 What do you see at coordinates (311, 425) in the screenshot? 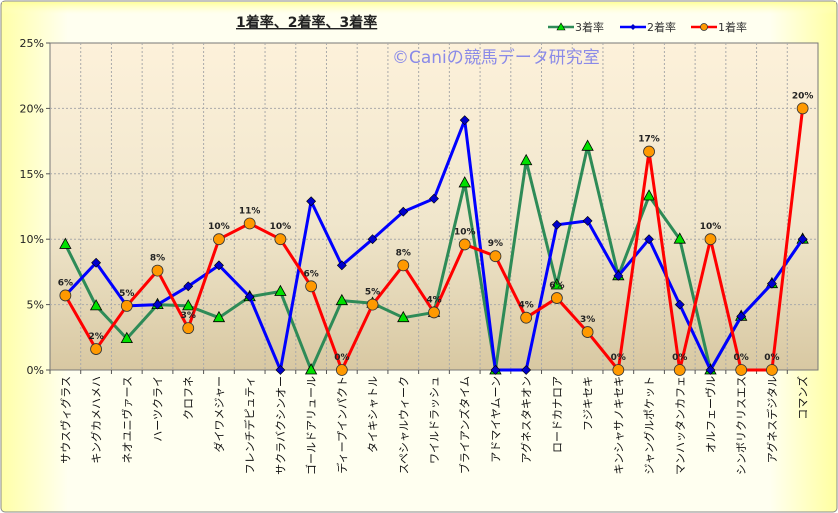
I see `x-tick-label: ゴールドアリュール` at bounding box center [311, 425].